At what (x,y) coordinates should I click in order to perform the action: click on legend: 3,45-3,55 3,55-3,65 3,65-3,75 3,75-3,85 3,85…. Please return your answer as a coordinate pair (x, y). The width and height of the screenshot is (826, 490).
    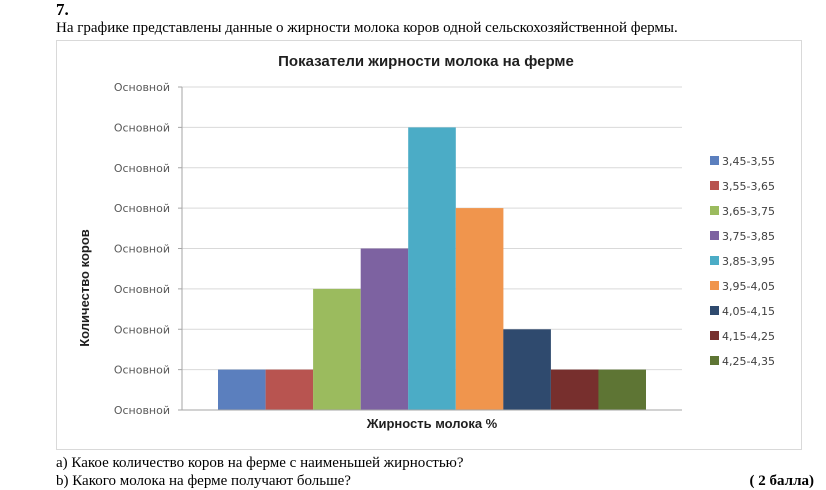
    Looking at the image, I should click on (742, 261).